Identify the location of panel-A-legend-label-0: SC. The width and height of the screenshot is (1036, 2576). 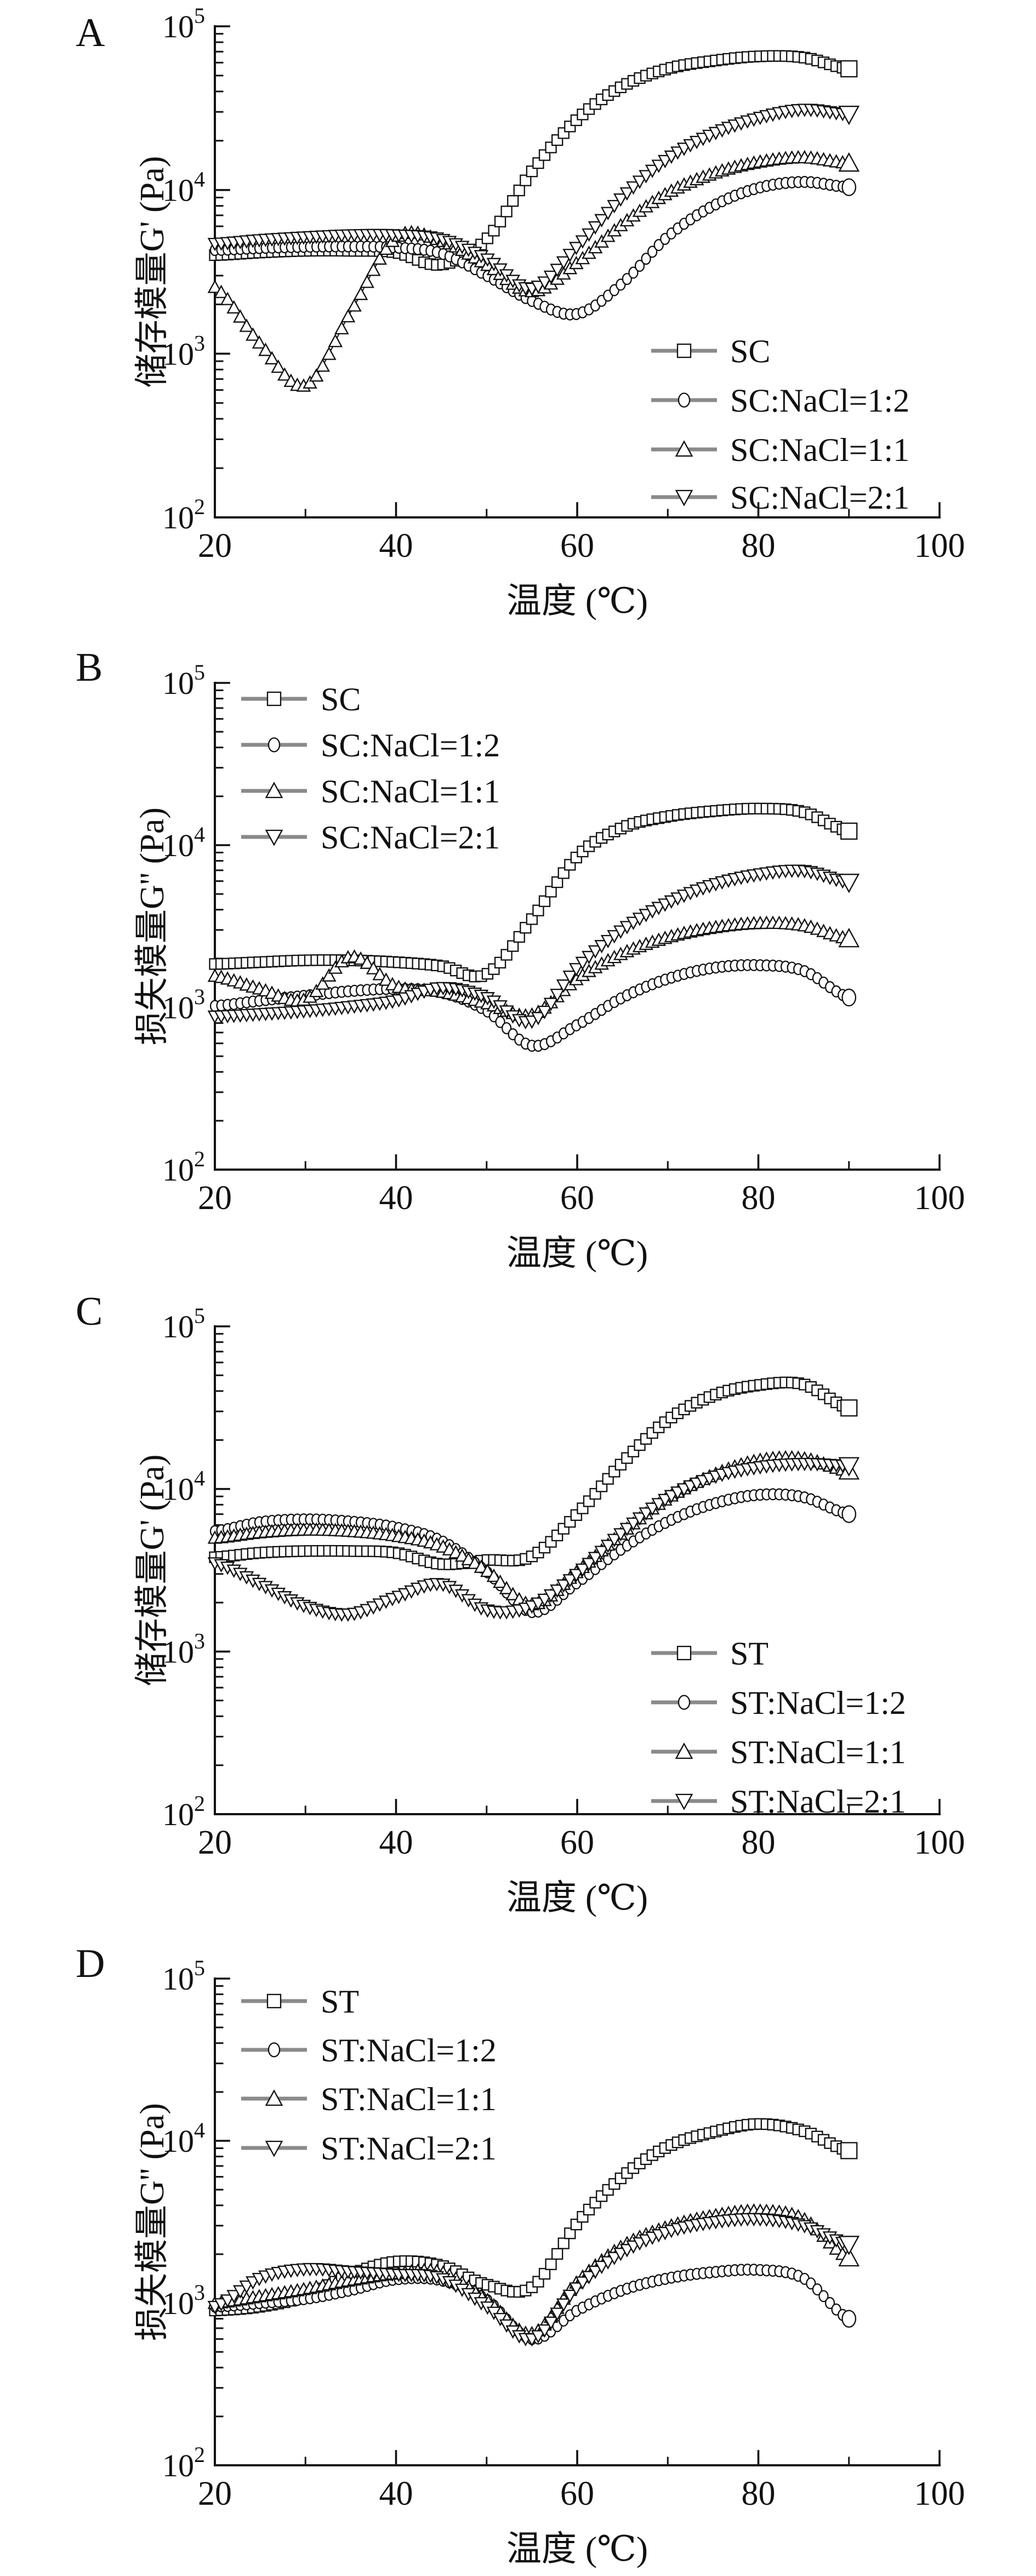
(750, 351).